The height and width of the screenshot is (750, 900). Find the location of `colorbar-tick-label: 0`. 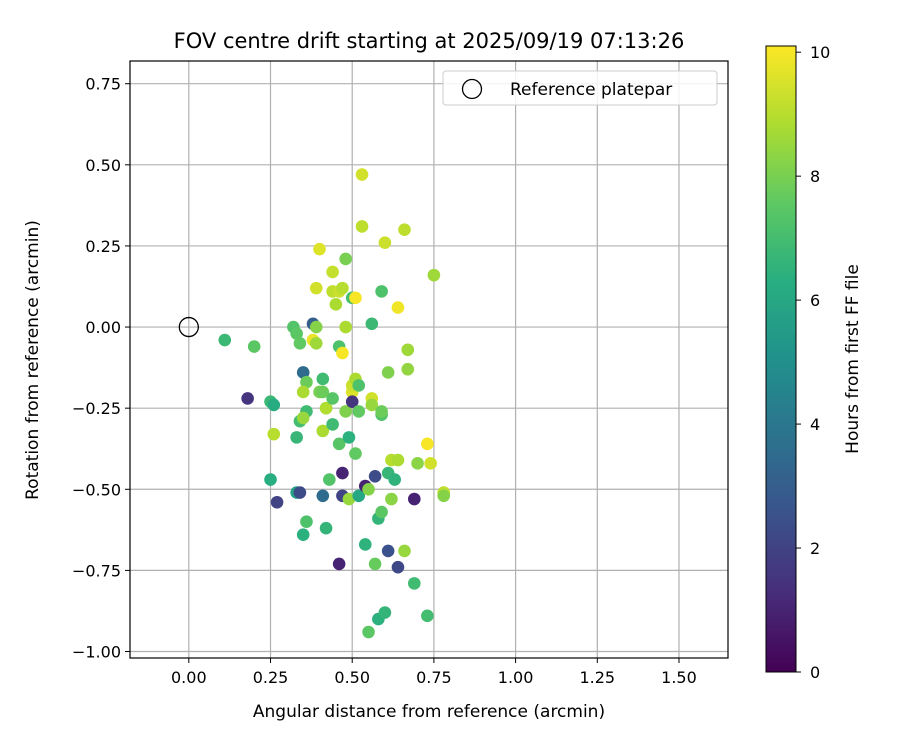

colorbar-tick-label: 0 is located at coordinates (815, 672).